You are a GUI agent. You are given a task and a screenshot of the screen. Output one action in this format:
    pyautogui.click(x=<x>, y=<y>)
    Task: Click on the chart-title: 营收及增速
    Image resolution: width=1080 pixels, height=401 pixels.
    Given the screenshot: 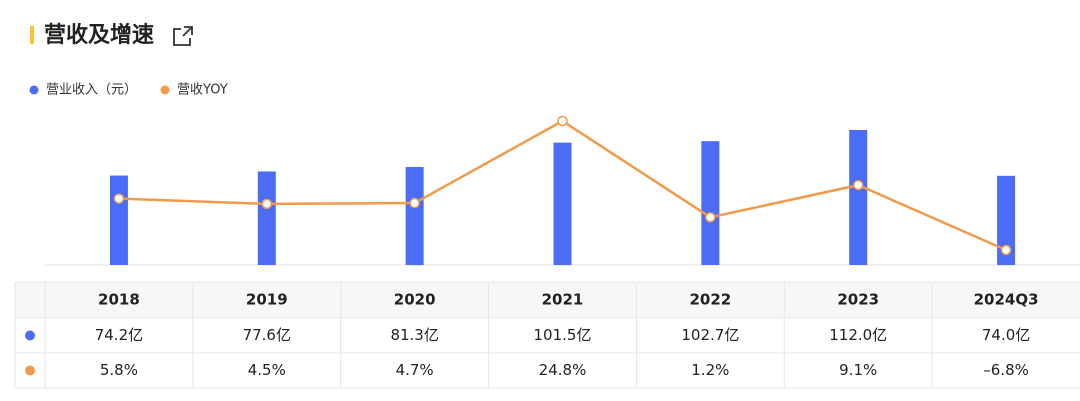 What is the action you would take?
    pyautogui.click(x=99, y=35)
    